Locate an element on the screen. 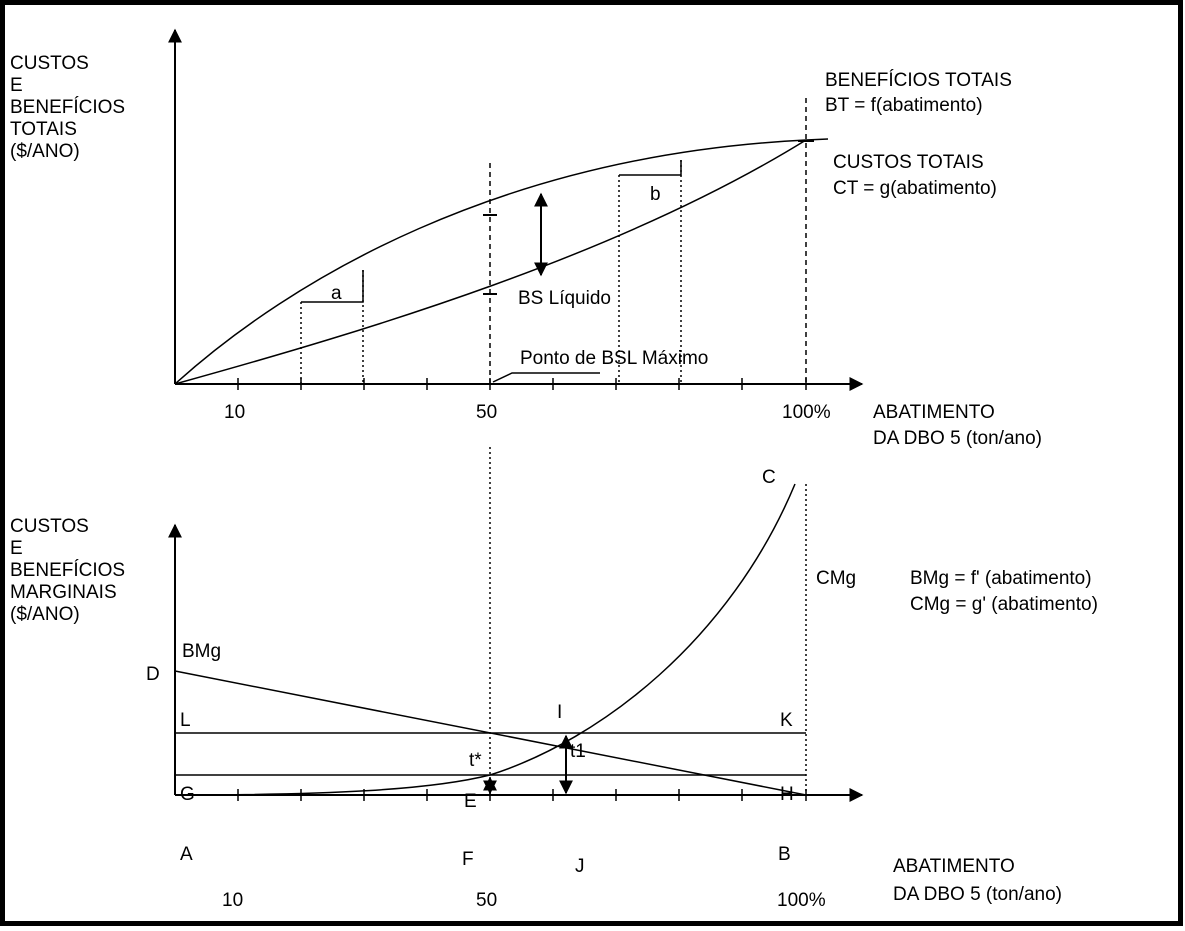 The image size is (1185, 931). max-point-pointer is located at coordinates (546, 377).